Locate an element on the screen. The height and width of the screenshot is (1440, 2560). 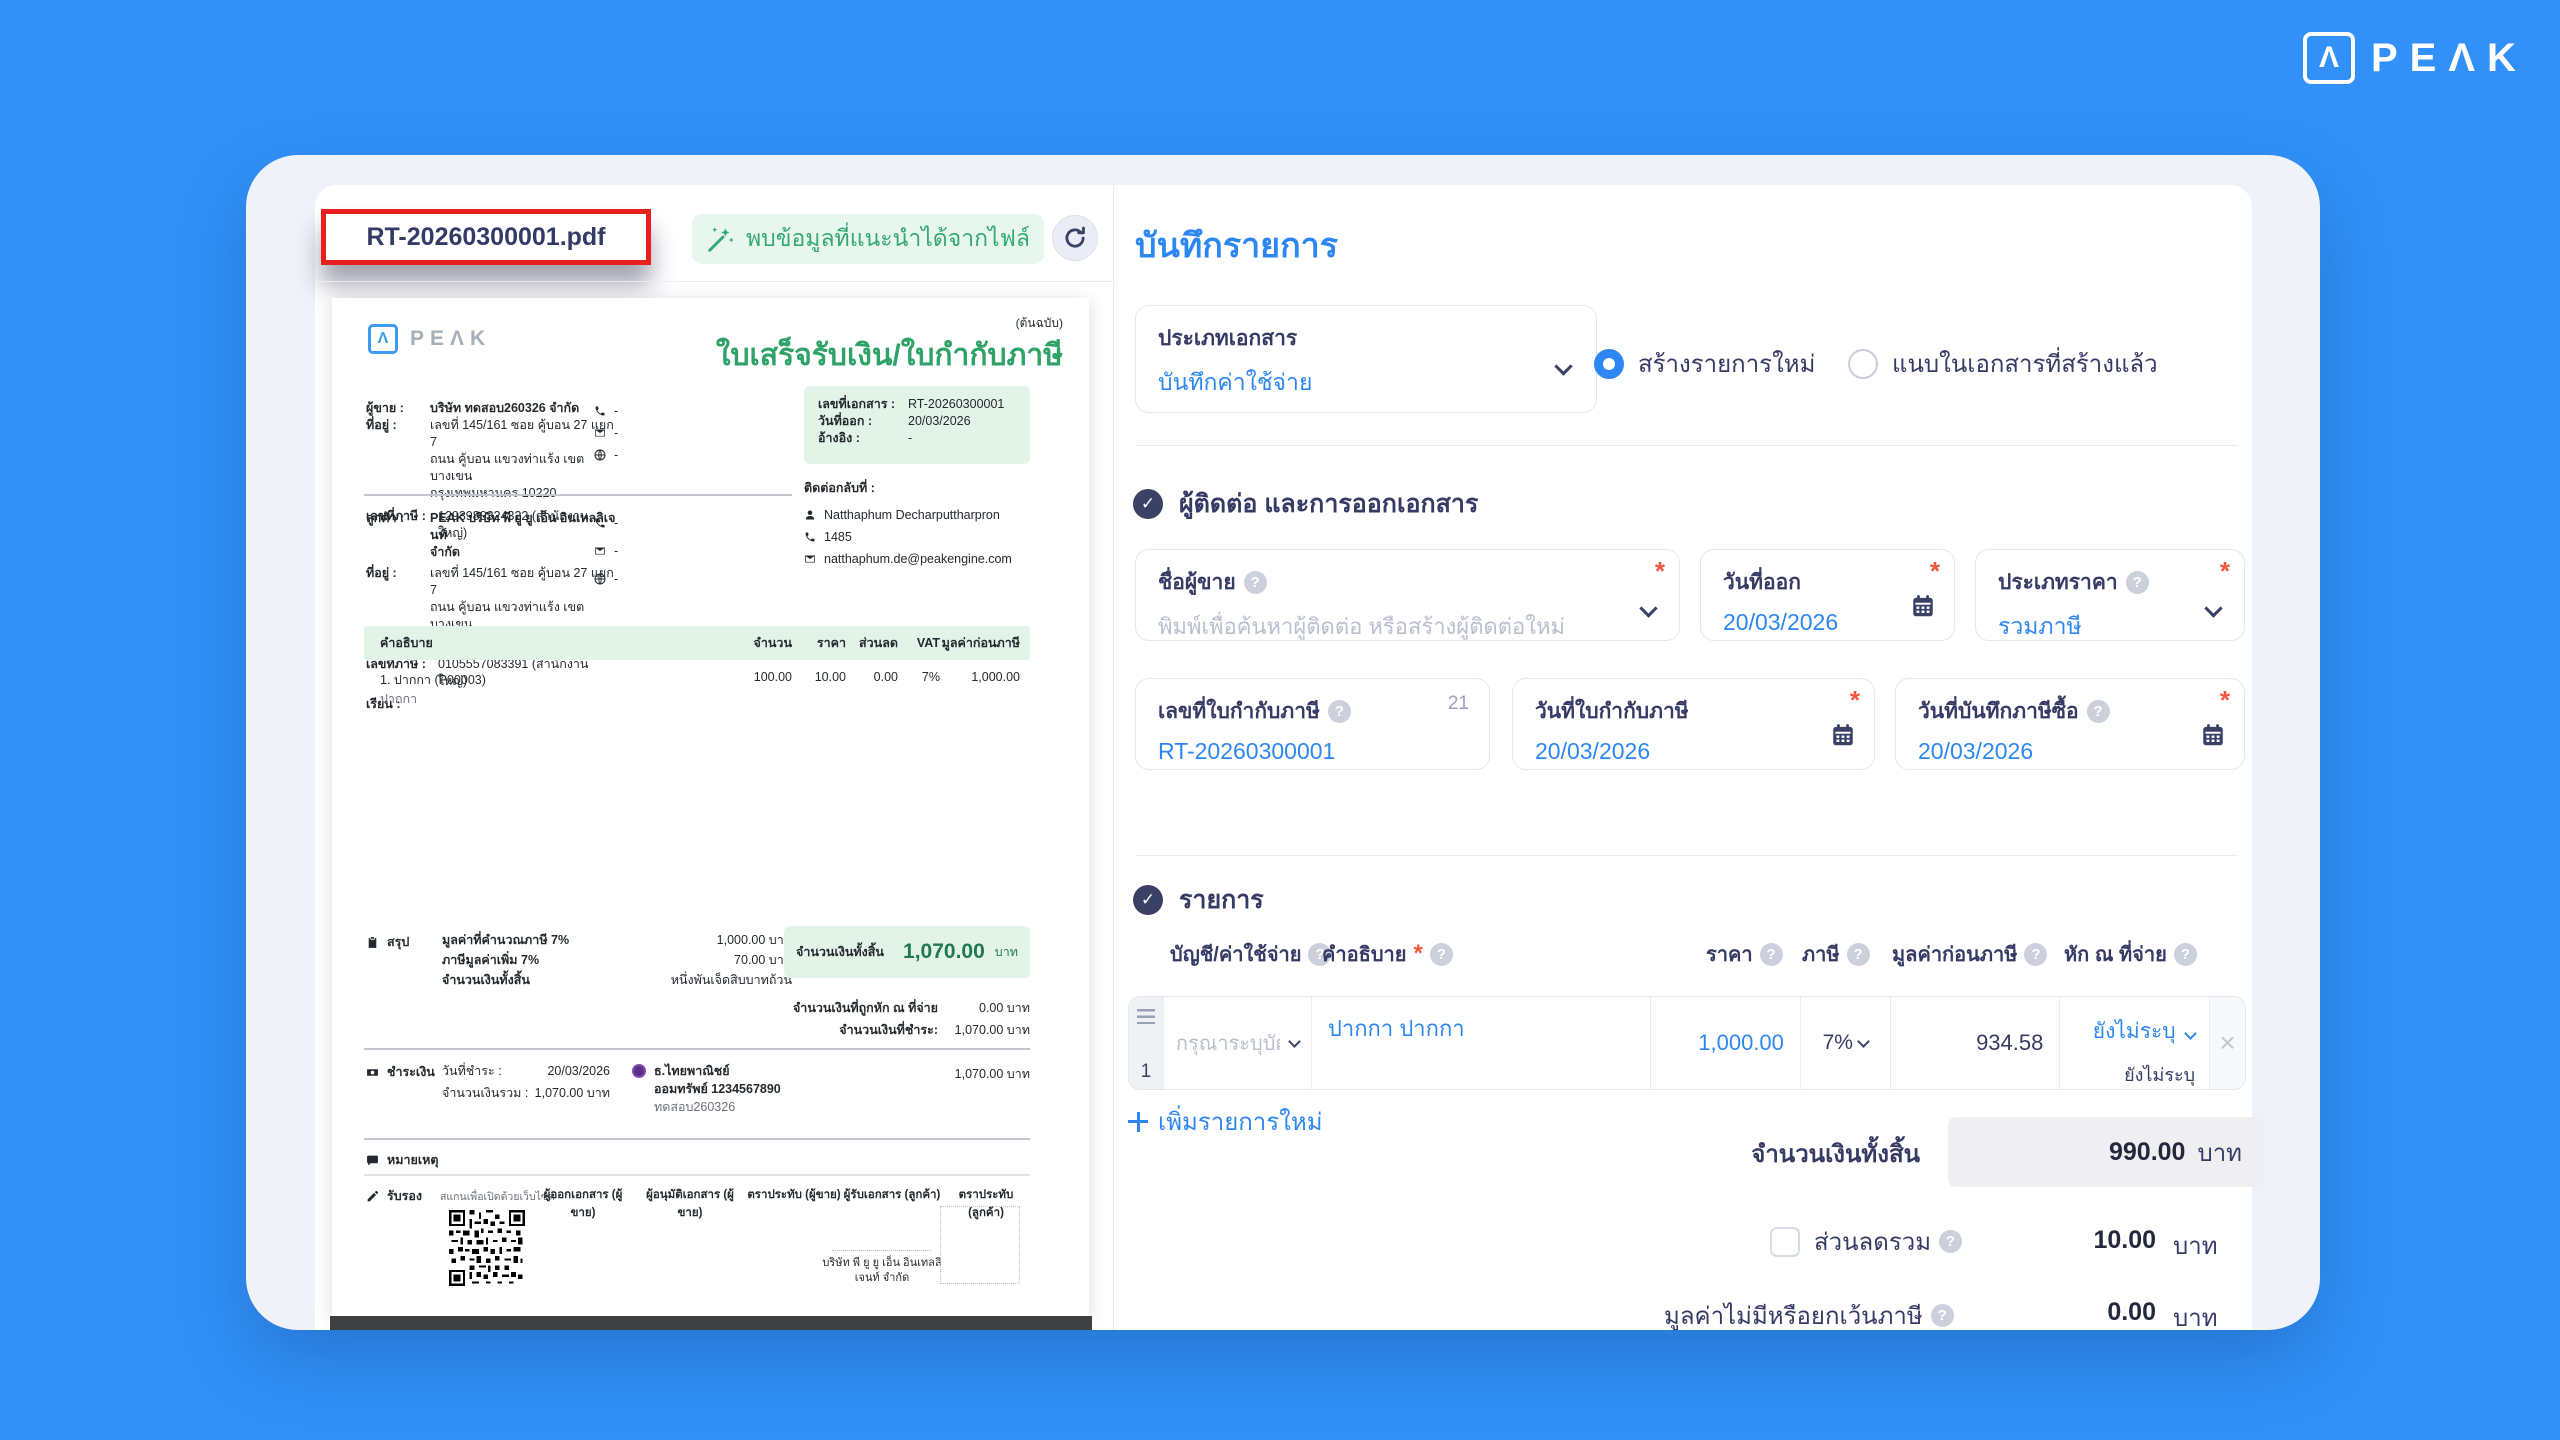
phone-icon is located at coordinates (600, 411).